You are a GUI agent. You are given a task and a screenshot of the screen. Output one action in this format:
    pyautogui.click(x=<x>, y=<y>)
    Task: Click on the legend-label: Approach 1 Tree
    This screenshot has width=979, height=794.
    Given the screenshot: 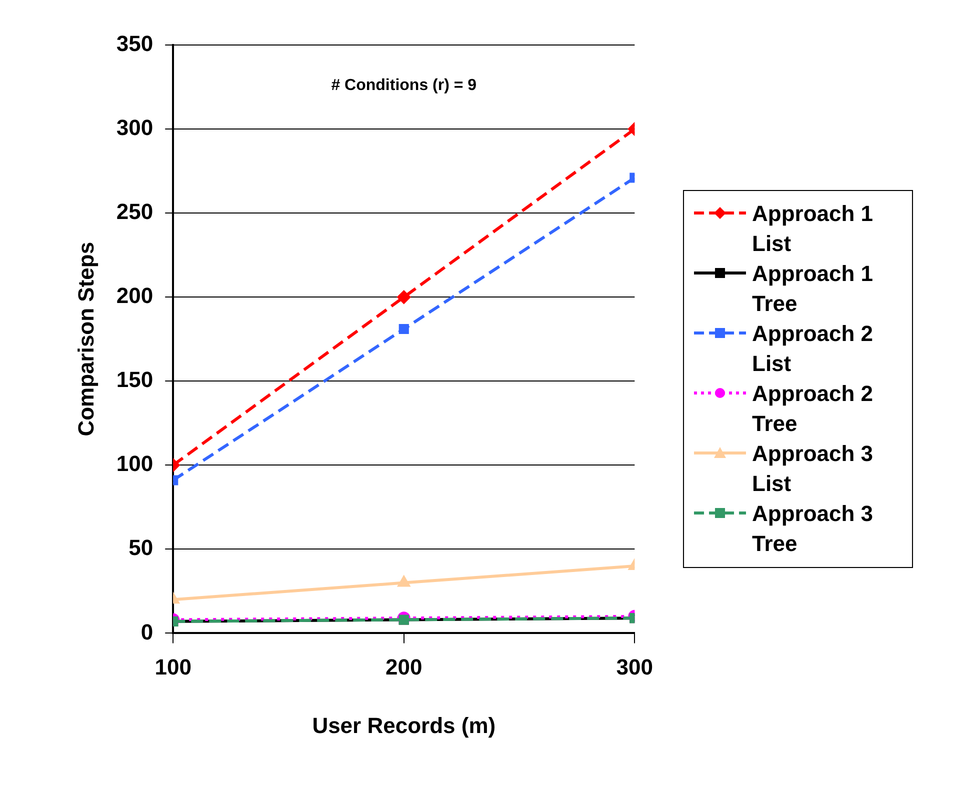 What is the action you would take?
    pyautogui.click(x=813, y=289)
    